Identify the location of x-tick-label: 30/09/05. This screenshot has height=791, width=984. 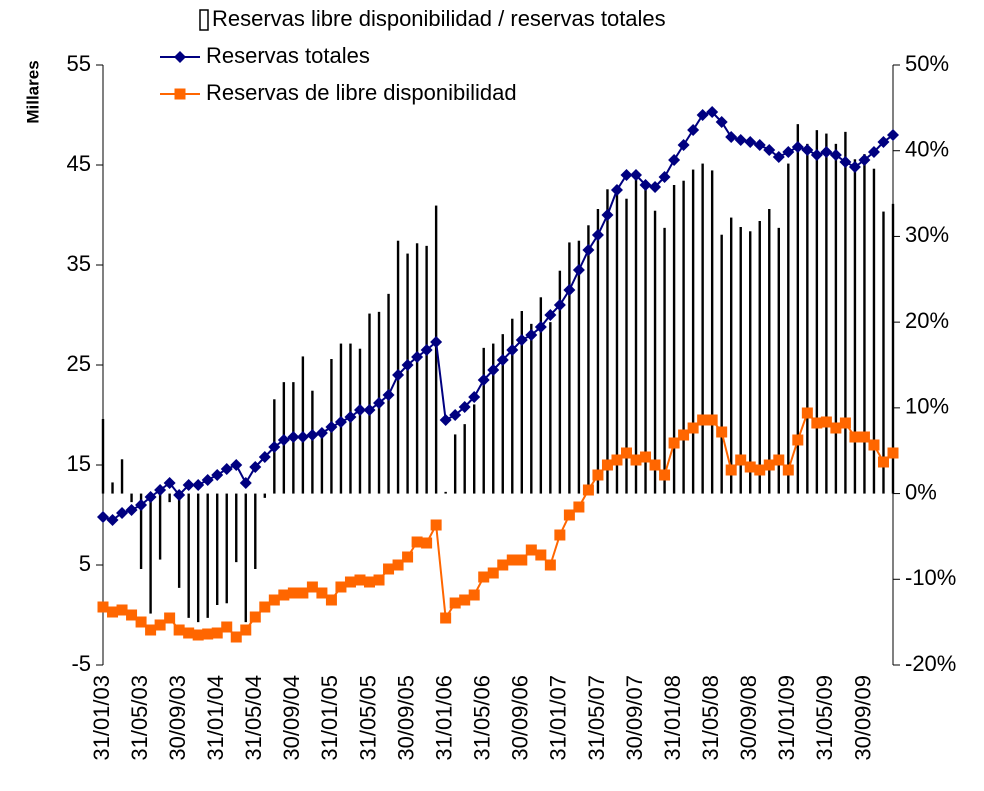
(405, 718).